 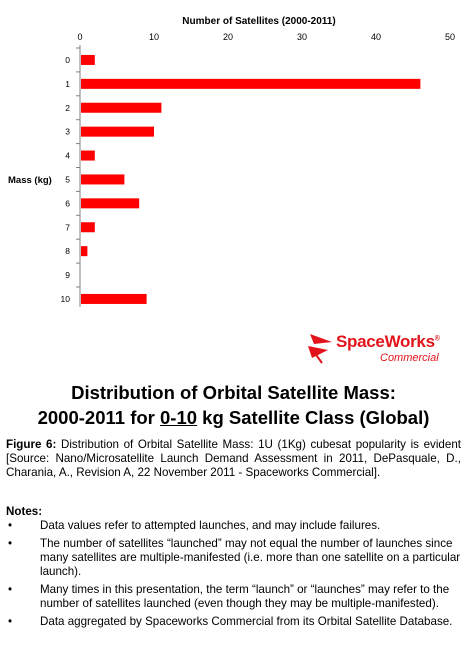 What do you see at coordinates (450, 37) in the screenshot?
I see `x-tick-label: 50` at bounding box center [450, 37].